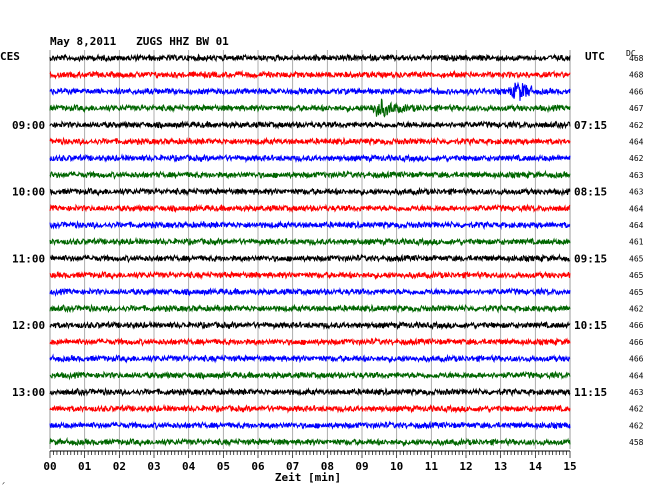  Describe the element at coordinates (189, 466) in the screenshot. I see `x-tick-label: 04` at that location.